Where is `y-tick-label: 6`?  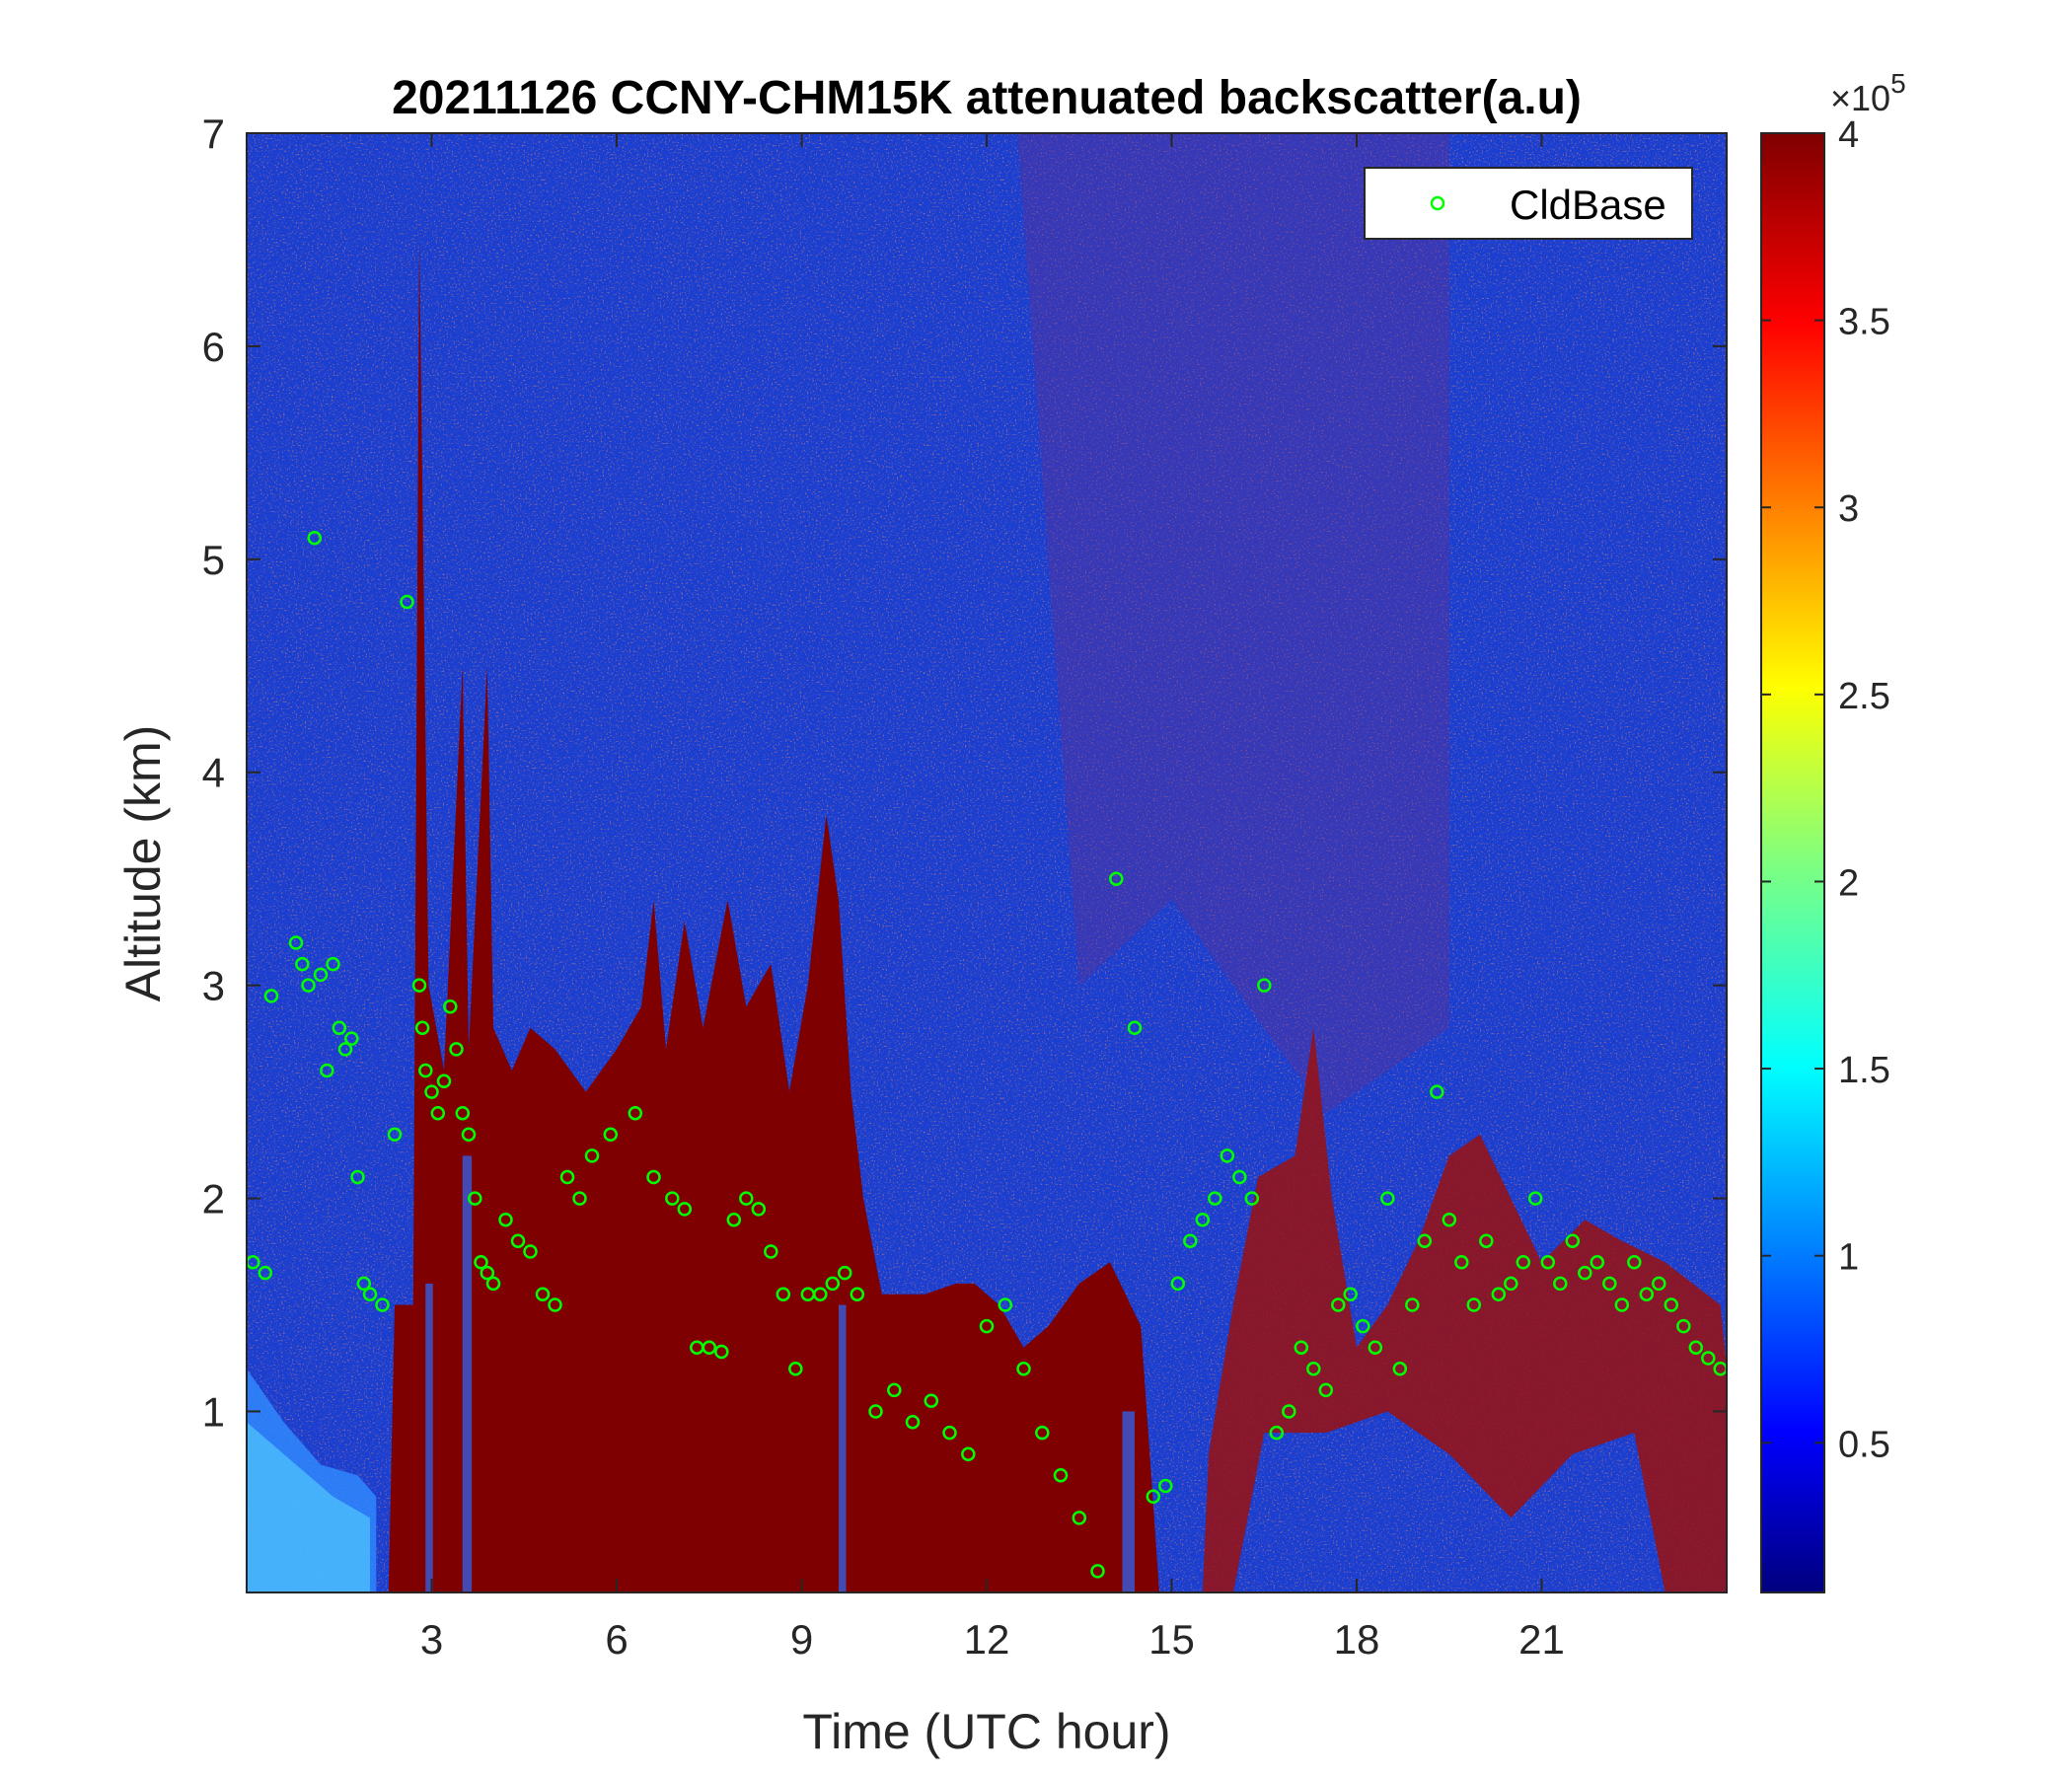 y-tick-label: 6 is located at coordinates (214, 347).